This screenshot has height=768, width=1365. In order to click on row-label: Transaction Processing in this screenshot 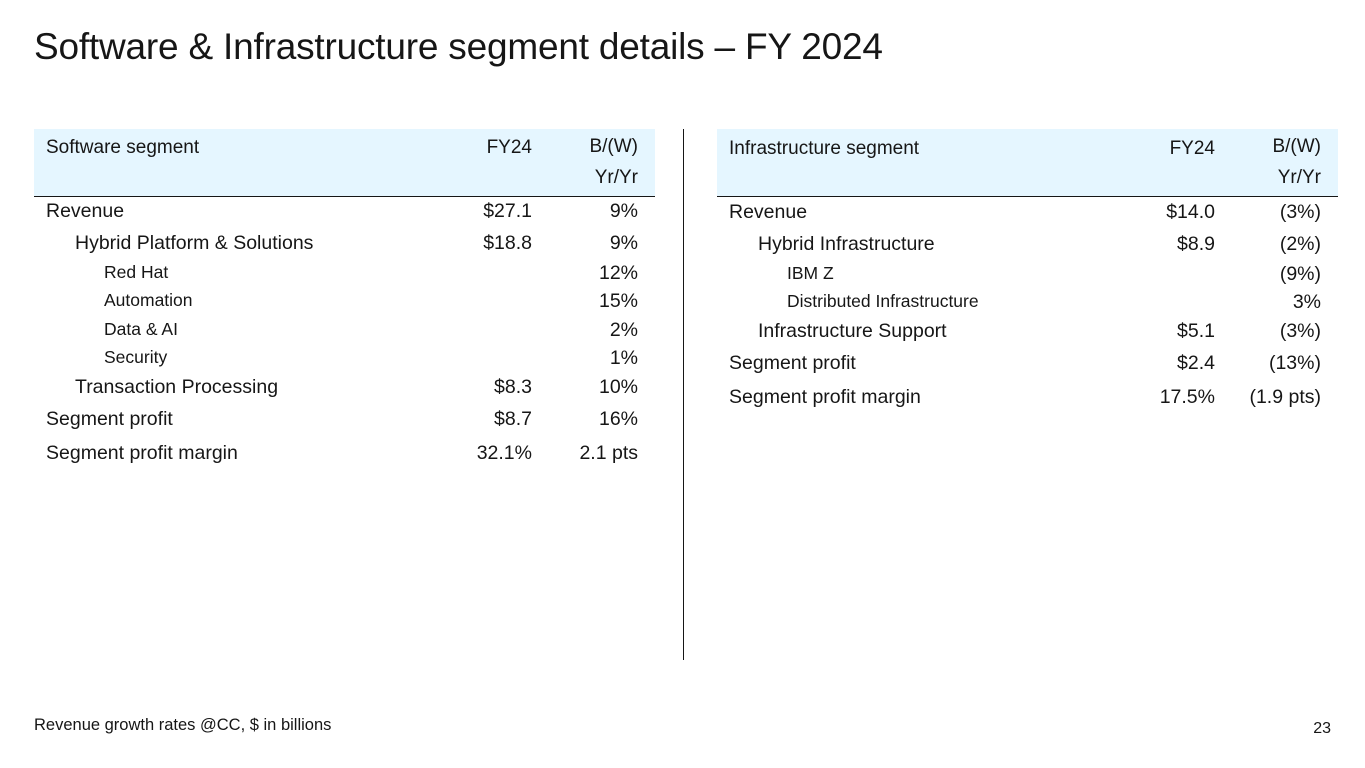, I will do `click(177, 387)`.